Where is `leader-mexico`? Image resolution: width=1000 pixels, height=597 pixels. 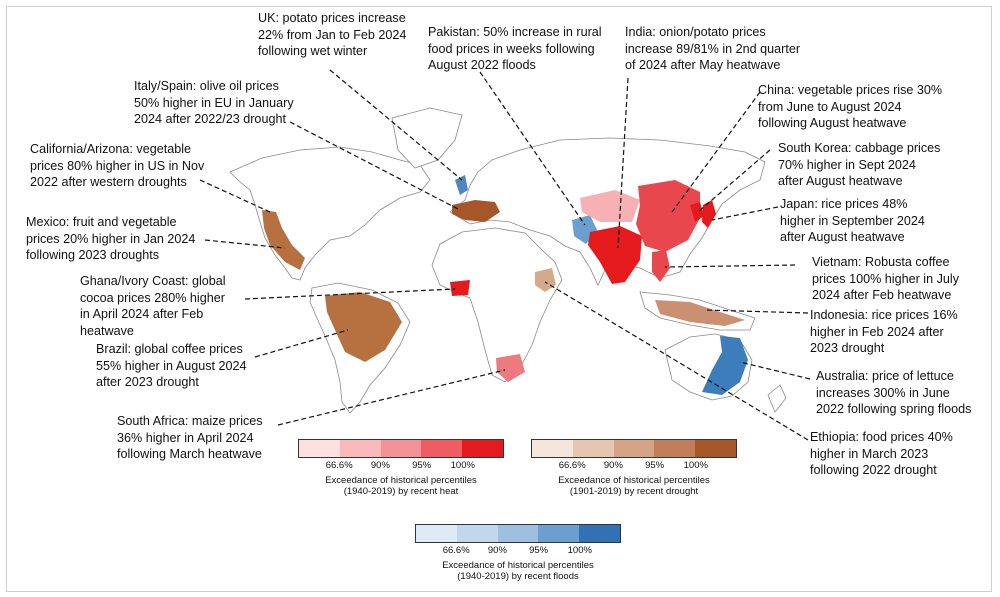 leader-mexico is located at coordinates (245, 244).